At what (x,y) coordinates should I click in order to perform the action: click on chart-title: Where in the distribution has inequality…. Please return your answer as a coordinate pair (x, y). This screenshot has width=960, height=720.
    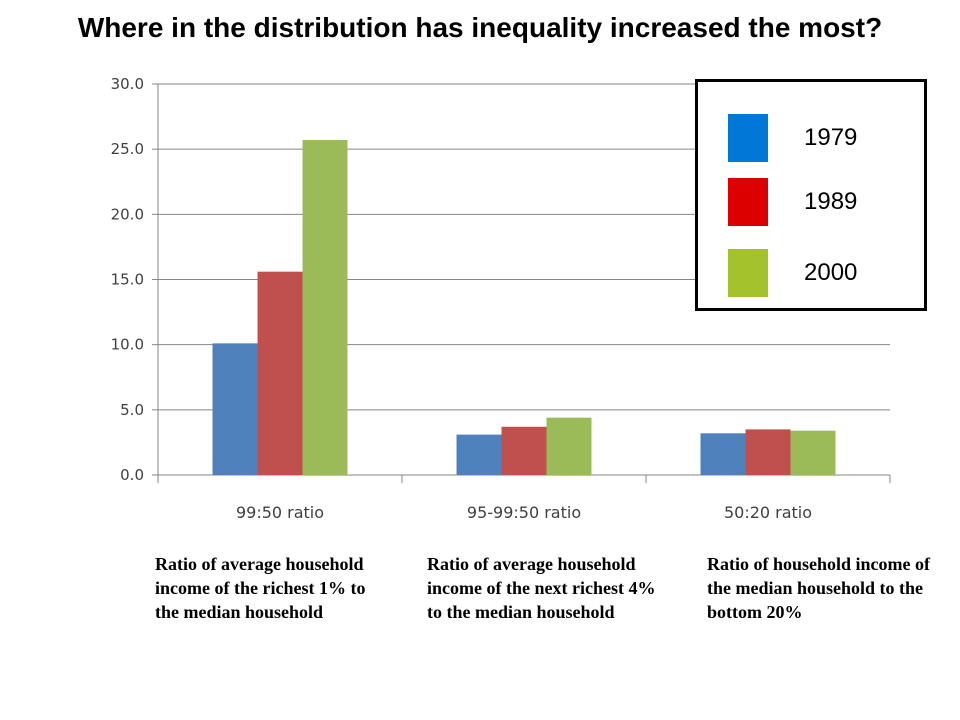
    Looking at the image, I should click on (480, 27).